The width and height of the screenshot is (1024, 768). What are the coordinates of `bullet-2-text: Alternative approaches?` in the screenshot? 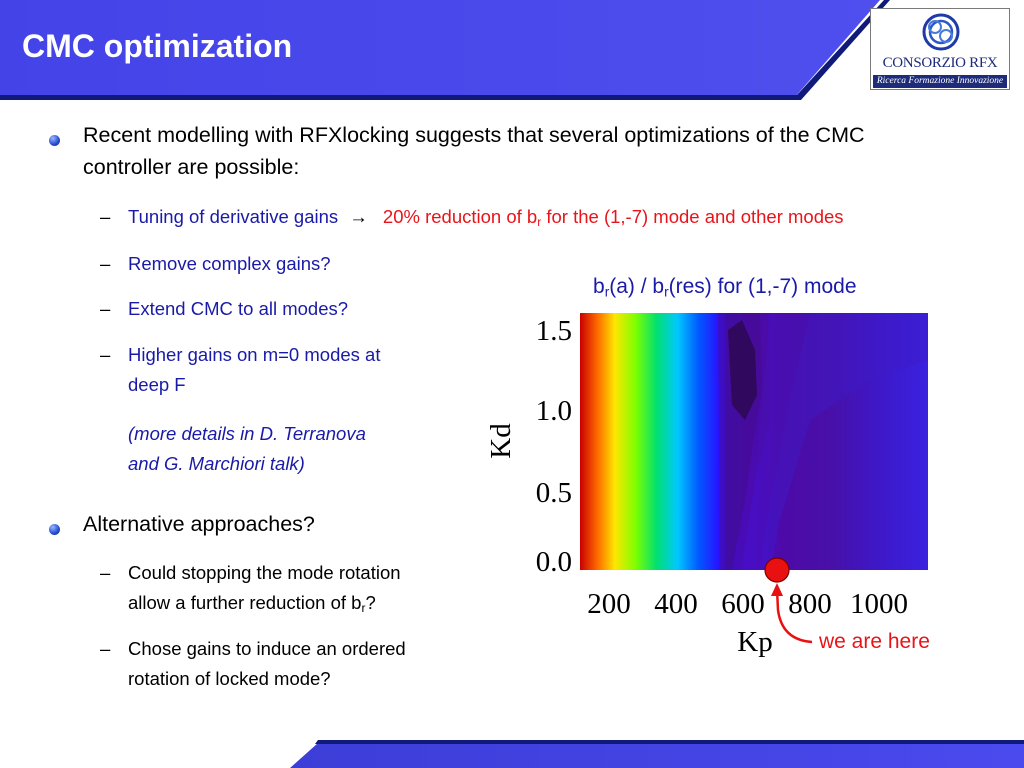 It's located at (199, 524).